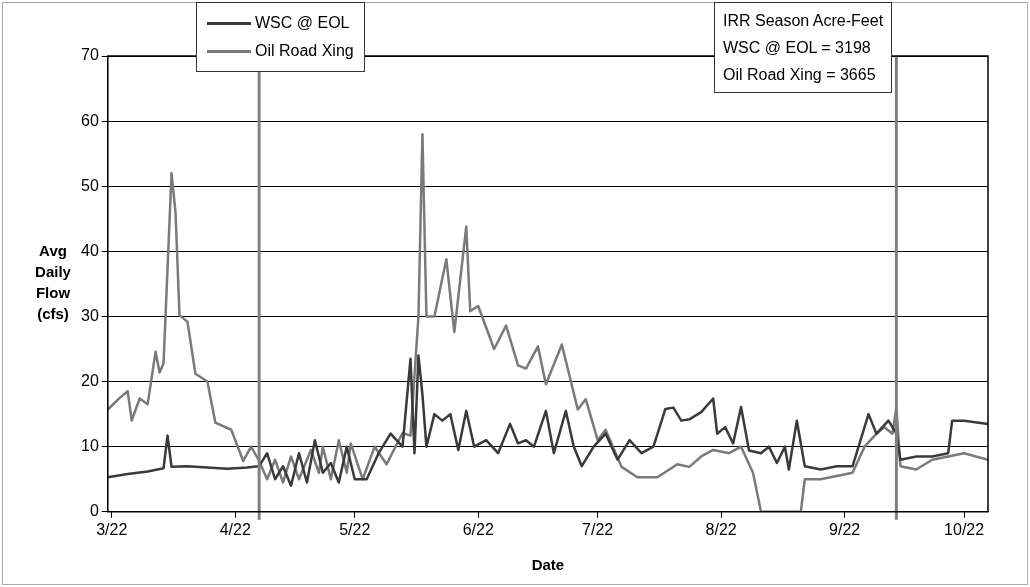 This screenshot has width=1030, height=587. What do you see at coordinates (90, 55) in the screenshot?
I see `y-tick-label: 70` at bounding box center [90, 55].